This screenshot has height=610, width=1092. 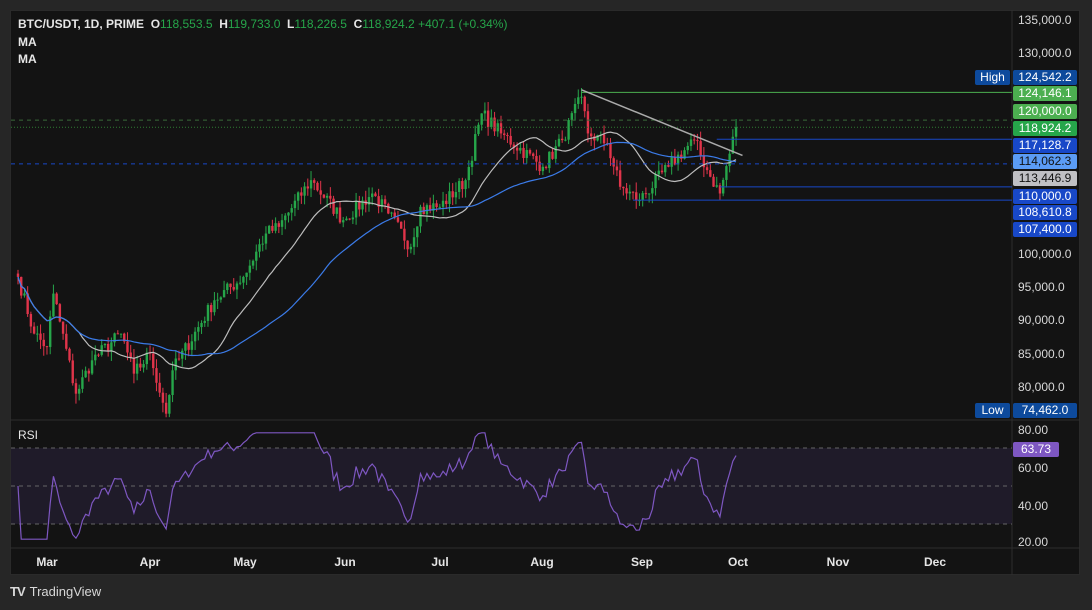 What do you see at coordinates (1045, 196) in the screenshot?
I see `price-tag: 110,000.0` at bounding box center [1045, 196].